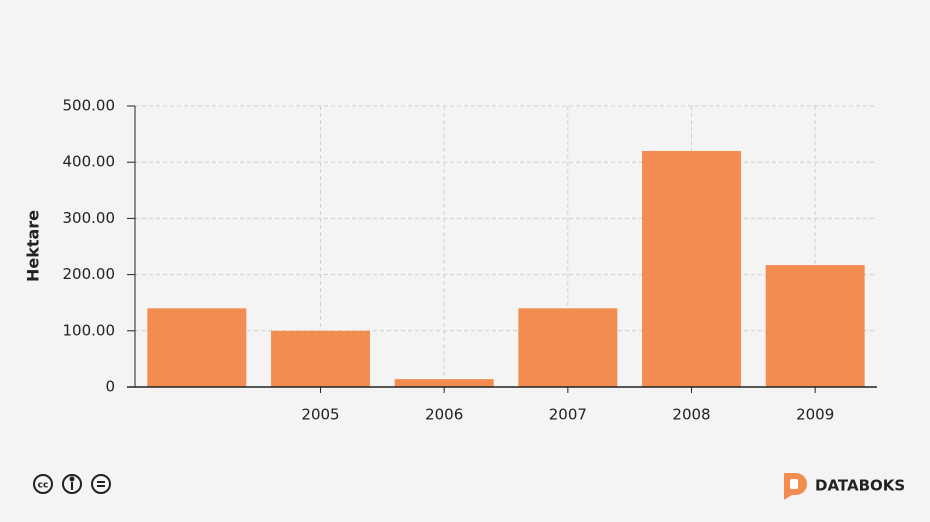  What do you see at coordinates (110, 387) in the screenshot?
I see `y-tick-label: 0` at bounding box center [110, 387].